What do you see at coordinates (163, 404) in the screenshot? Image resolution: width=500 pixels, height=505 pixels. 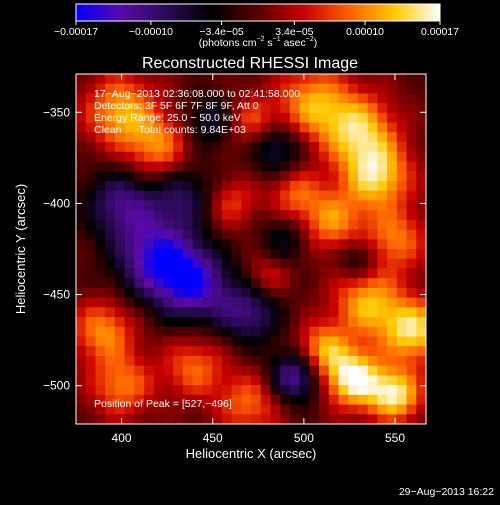 I see `peak-label: Position of Peak = [527,−496]` at bounding box center [163, 404].